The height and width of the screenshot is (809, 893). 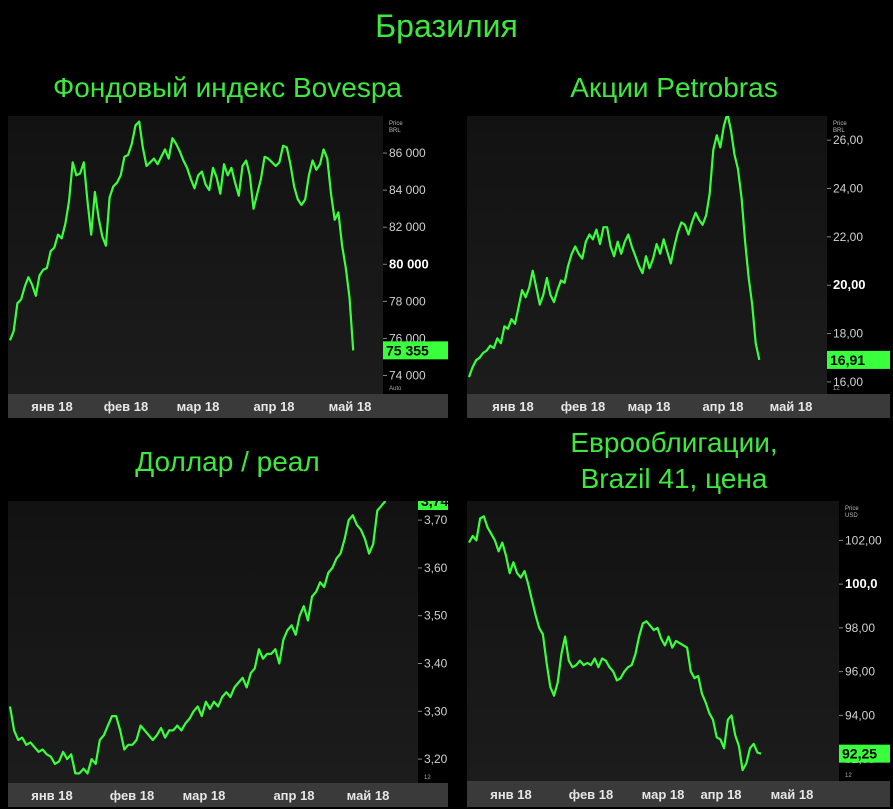 I want to click on y-tick-label: 16,00, so click(x=848, y=382).